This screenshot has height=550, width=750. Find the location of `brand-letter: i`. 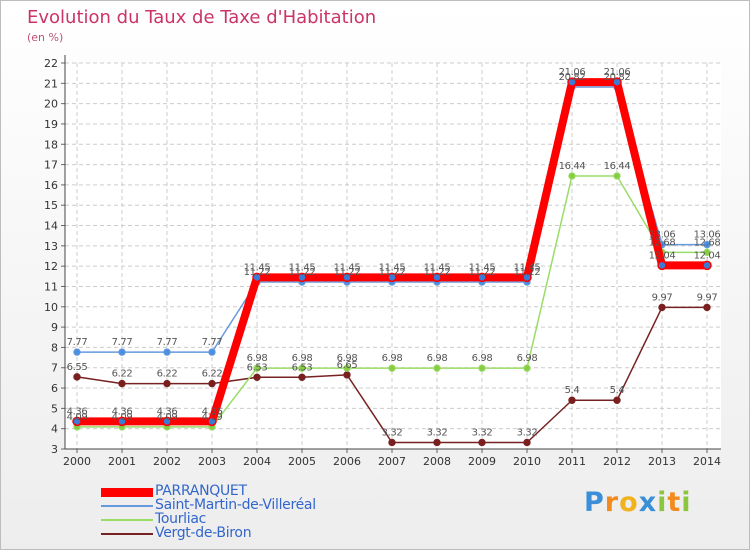

brand-letter: i is located at coordinates (662, 502).